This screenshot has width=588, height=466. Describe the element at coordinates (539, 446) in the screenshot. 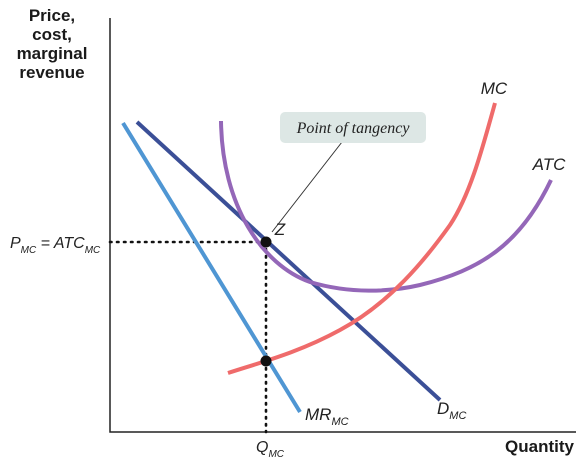

I see `x-axis-label: Quantity` at that location.